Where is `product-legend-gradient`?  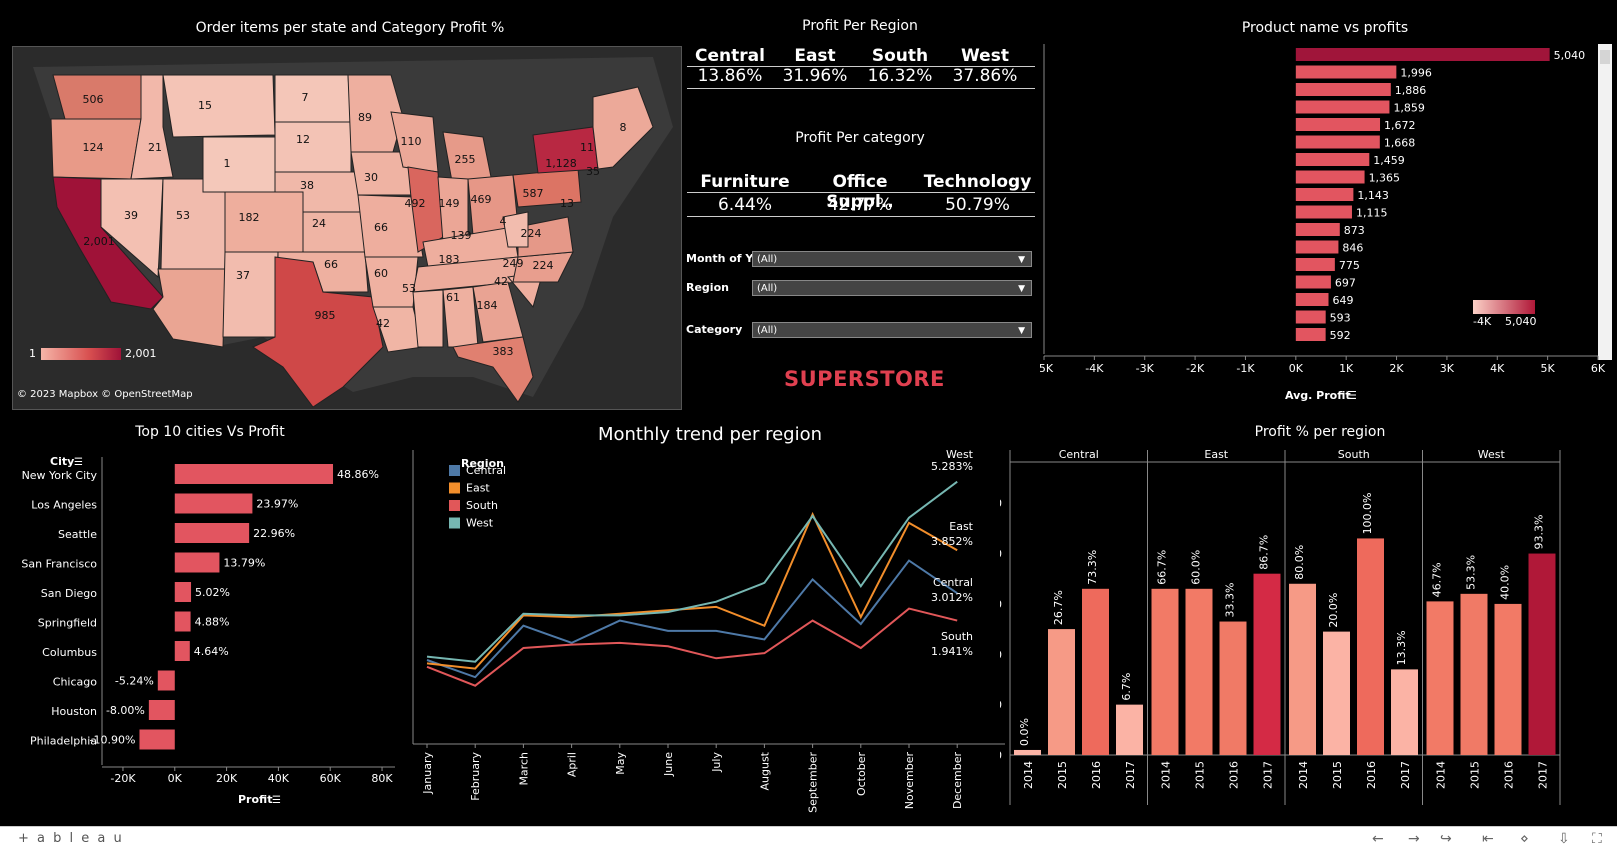
product-legend-gradient is located at coordinates (1504, 307).